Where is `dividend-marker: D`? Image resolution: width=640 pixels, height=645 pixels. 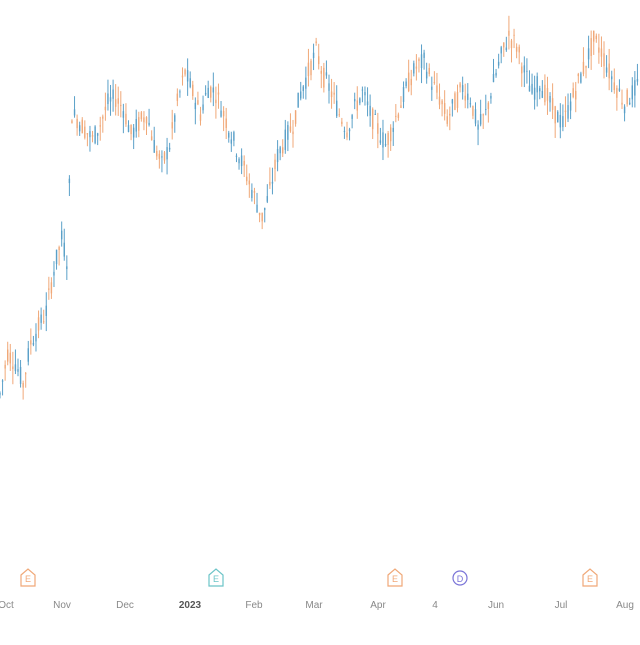 dividend-marker: D is located at coordinates (460, 578).